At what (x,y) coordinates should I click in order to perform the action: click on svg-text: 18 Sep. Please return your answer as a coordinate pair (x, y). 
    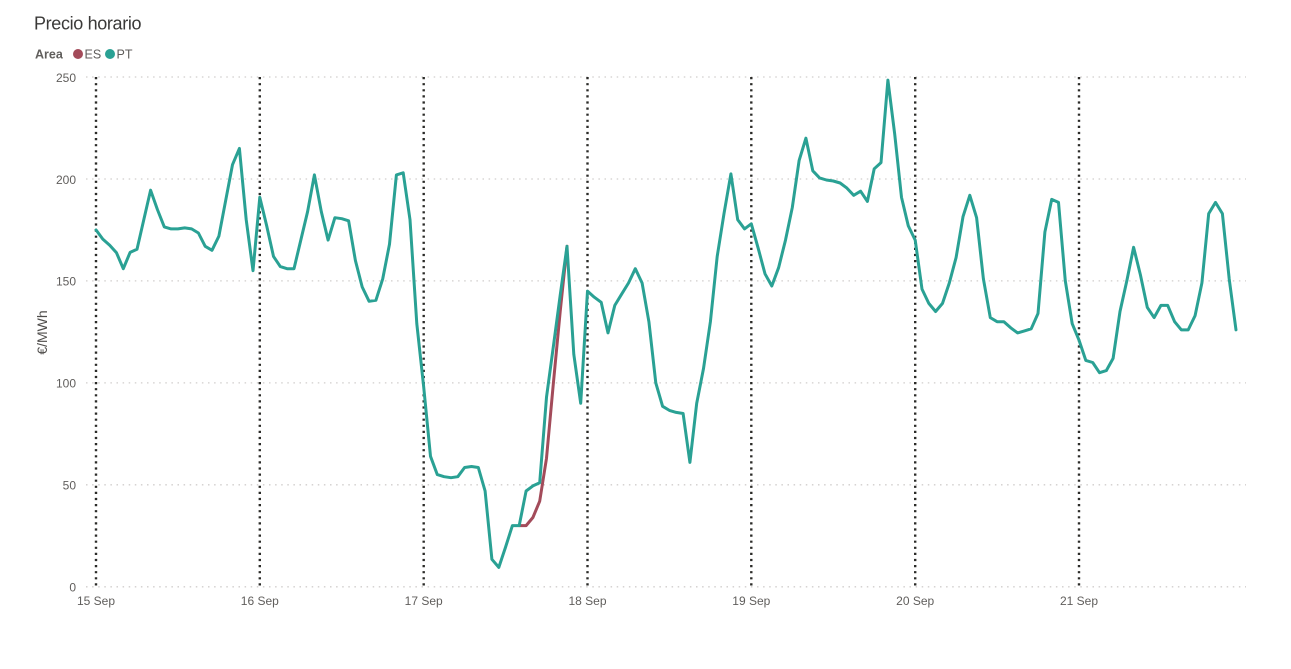
    Looking at the image, I should click on (587, 601).